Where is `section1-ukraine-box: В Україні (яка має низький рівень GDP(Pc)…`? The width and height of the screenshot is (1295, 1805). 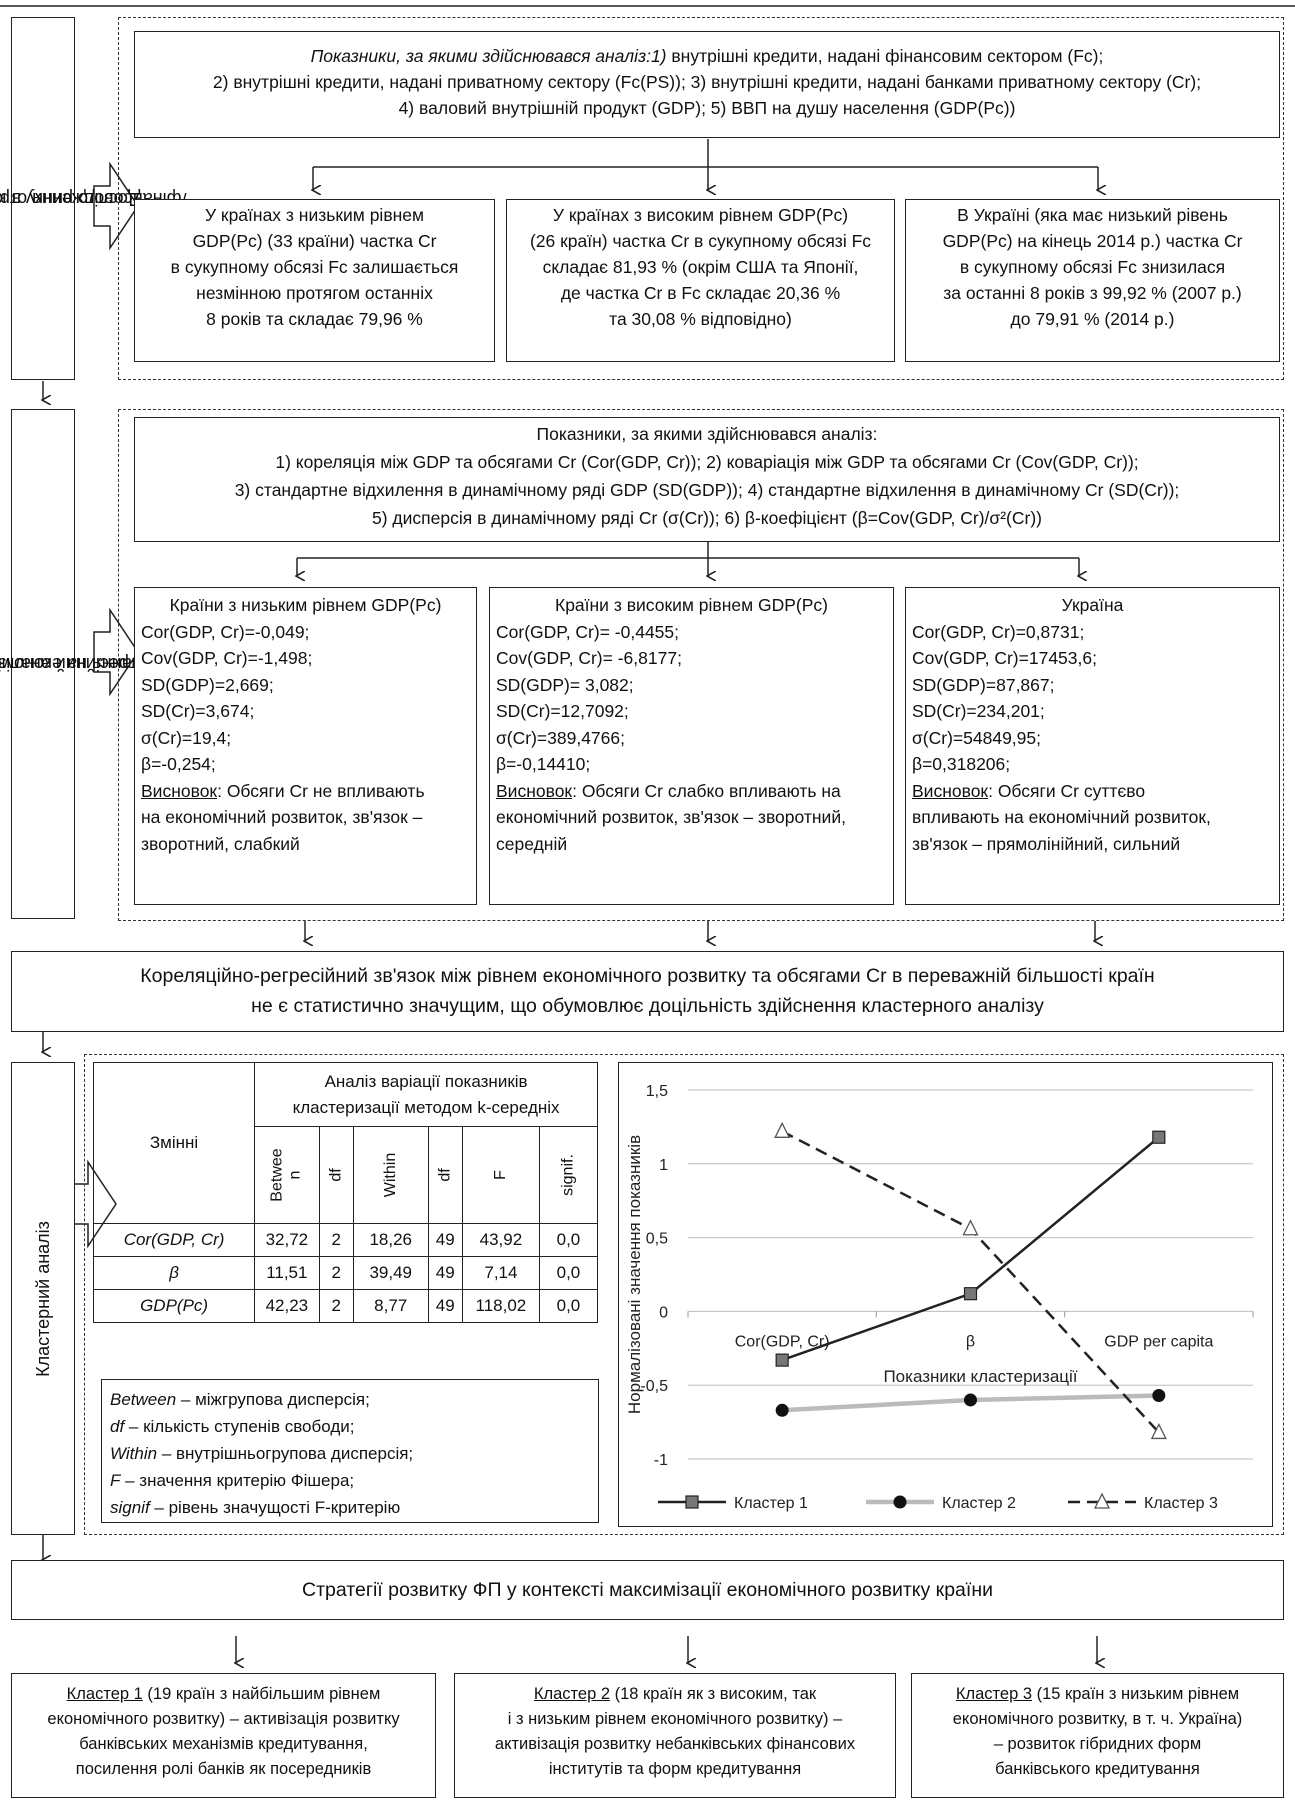 section1-ukraine-box: В Україні (яка має низький рівень GDP(Pc)… is located at coordinates (1092, 280).